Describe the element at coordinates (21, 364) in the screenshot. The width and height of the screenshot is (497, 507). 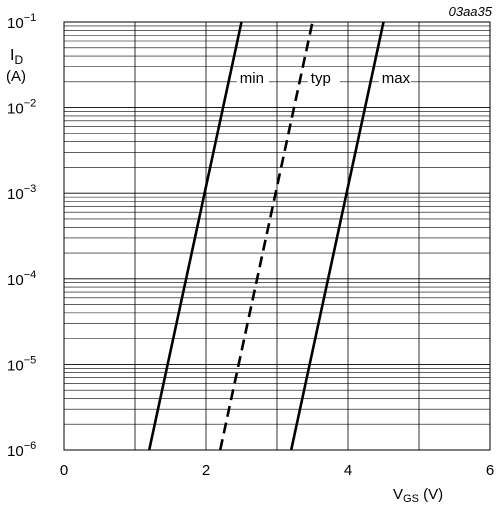
I see `y-tick-label: 10⁻⁵` at that location.